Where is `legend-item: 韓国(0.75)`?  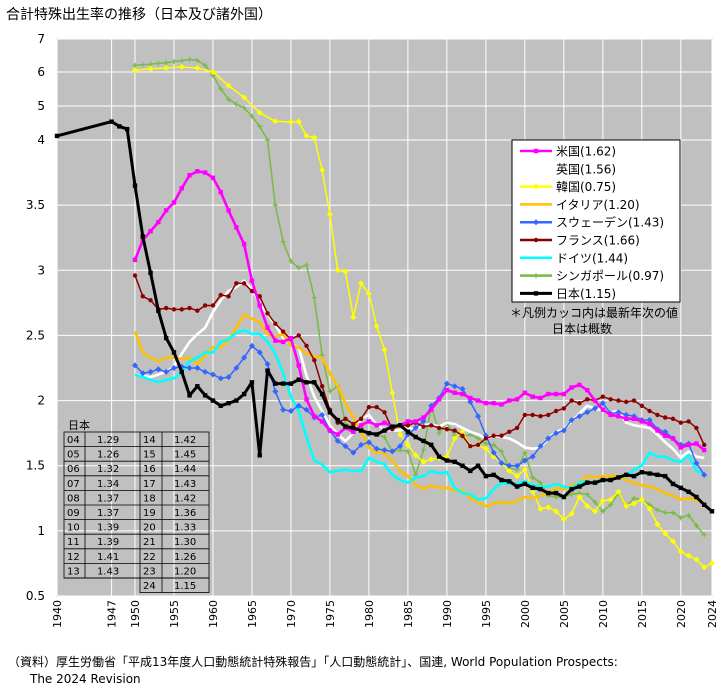
legend-item: 韓国(0.75) is located at coordinates (568, 187).